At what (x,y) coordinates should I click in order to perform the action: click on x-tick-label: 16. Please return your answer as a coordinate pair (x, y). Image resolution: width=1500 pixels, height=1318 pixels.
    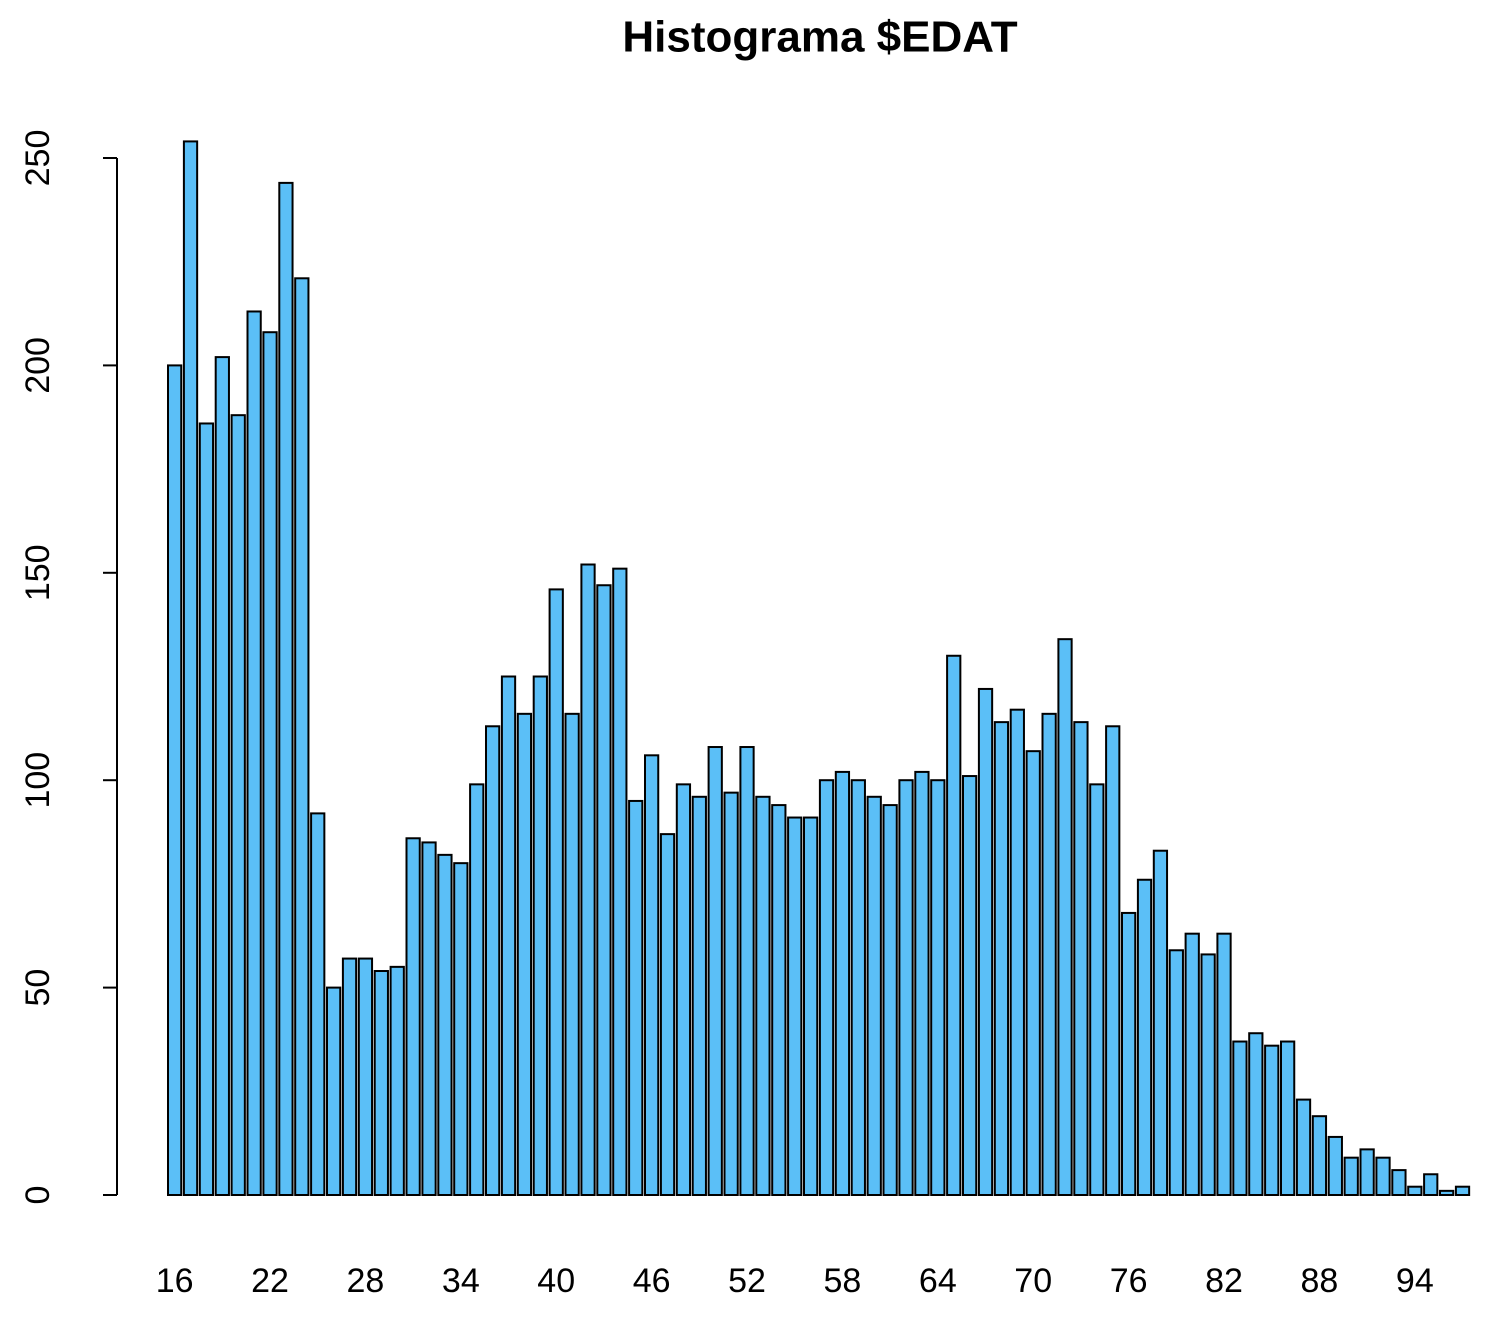
    Looking at the image, I should click on (175, 1281).